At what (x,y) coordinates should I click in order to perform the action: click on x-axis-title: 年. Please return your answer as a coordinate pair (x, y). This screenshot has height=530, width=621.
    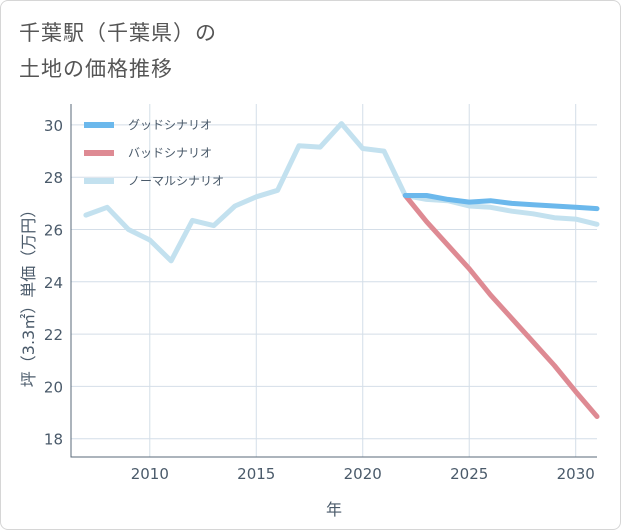
    Looking at the image, I should click on (334, 509).